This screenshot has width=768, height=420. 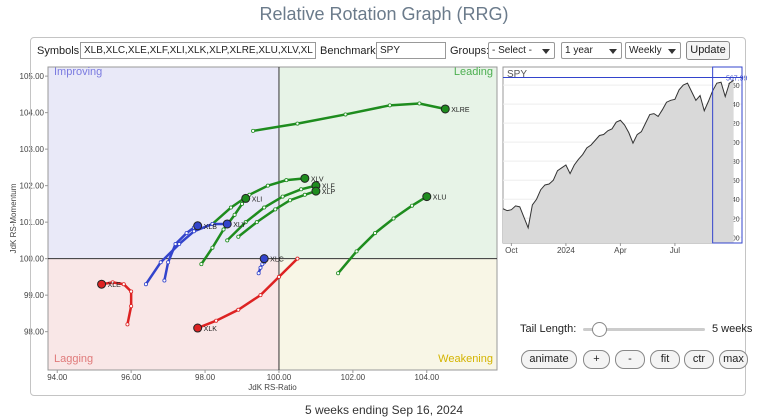 What do you see at coordinates (599, 329) in the screenshot?
I see `tail-knob` at bounding box center [599, 329].